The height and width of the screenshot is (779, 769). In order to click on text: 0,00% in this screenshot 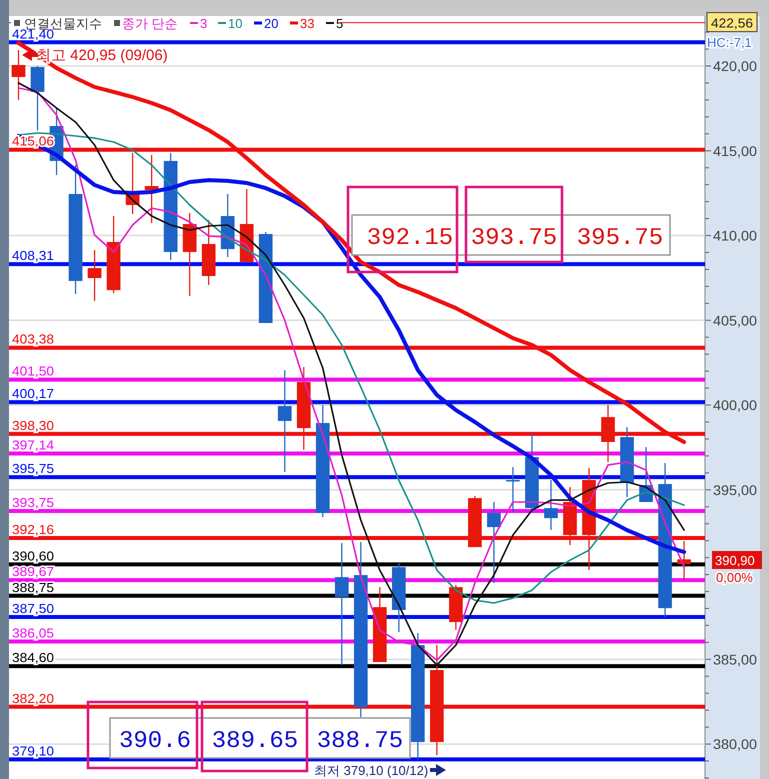, I will do `click(735, 577)`.